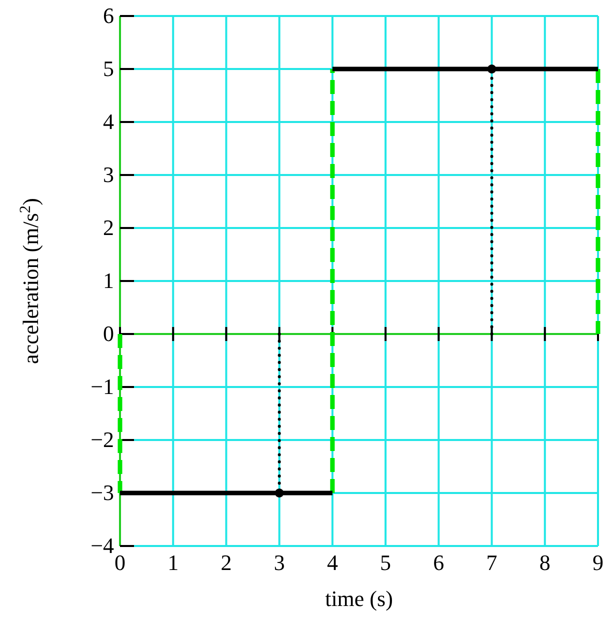  I want to click on x-axis-title: time (s), so click(359, 598).